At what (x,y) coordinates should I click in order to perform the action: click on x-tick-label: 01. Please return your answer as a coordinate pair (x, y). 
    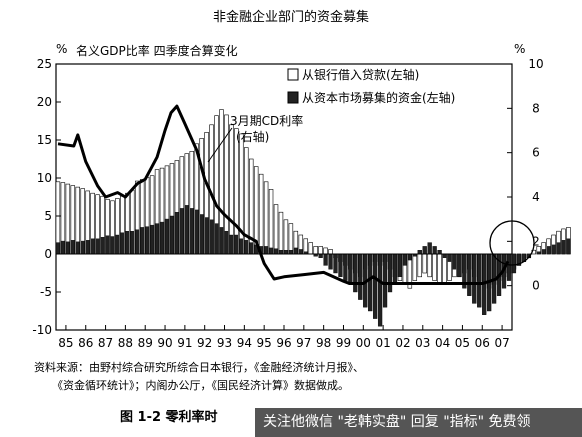
    Looking at the image, I should click on (382, 343).